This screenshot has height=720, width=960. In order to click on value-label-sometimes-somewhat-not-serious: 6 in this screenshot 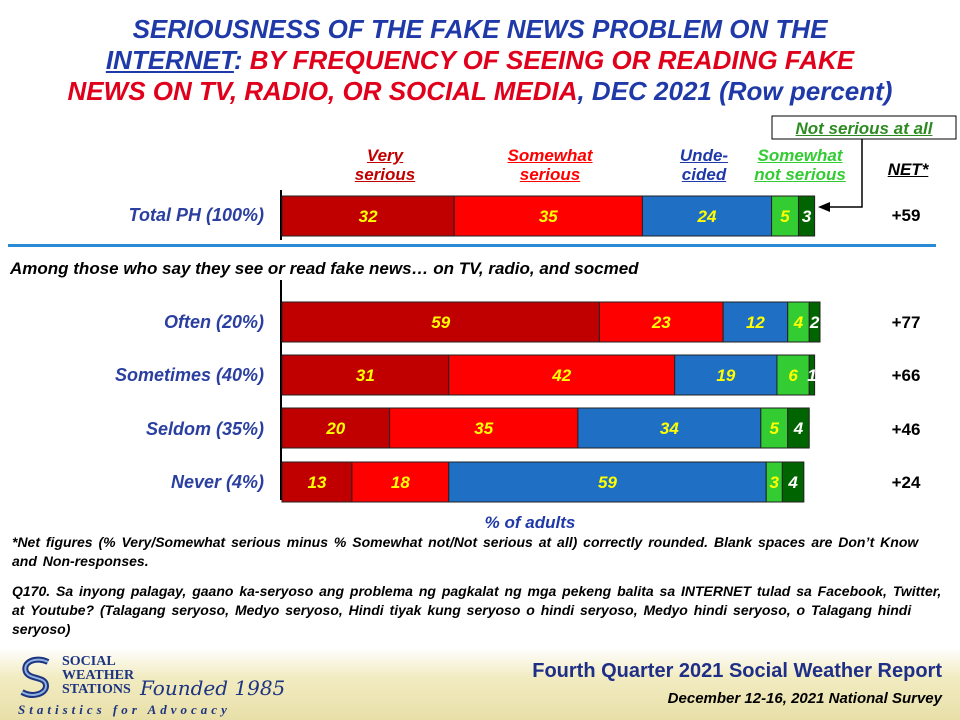, I will do `click(793, 375)`.